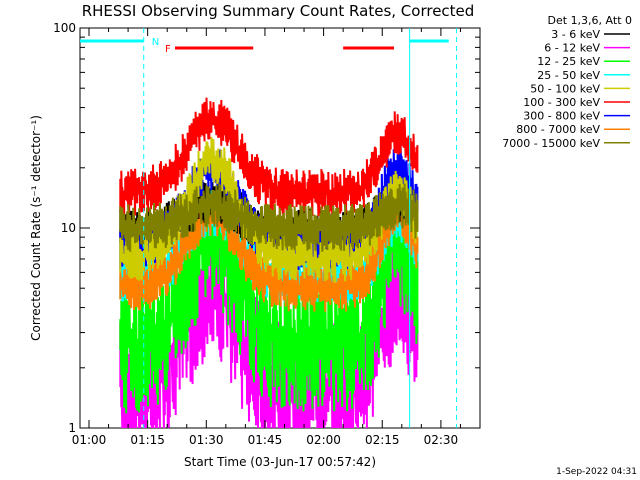  I want to click on x-tick-label: 01:45, so click(265, 440).